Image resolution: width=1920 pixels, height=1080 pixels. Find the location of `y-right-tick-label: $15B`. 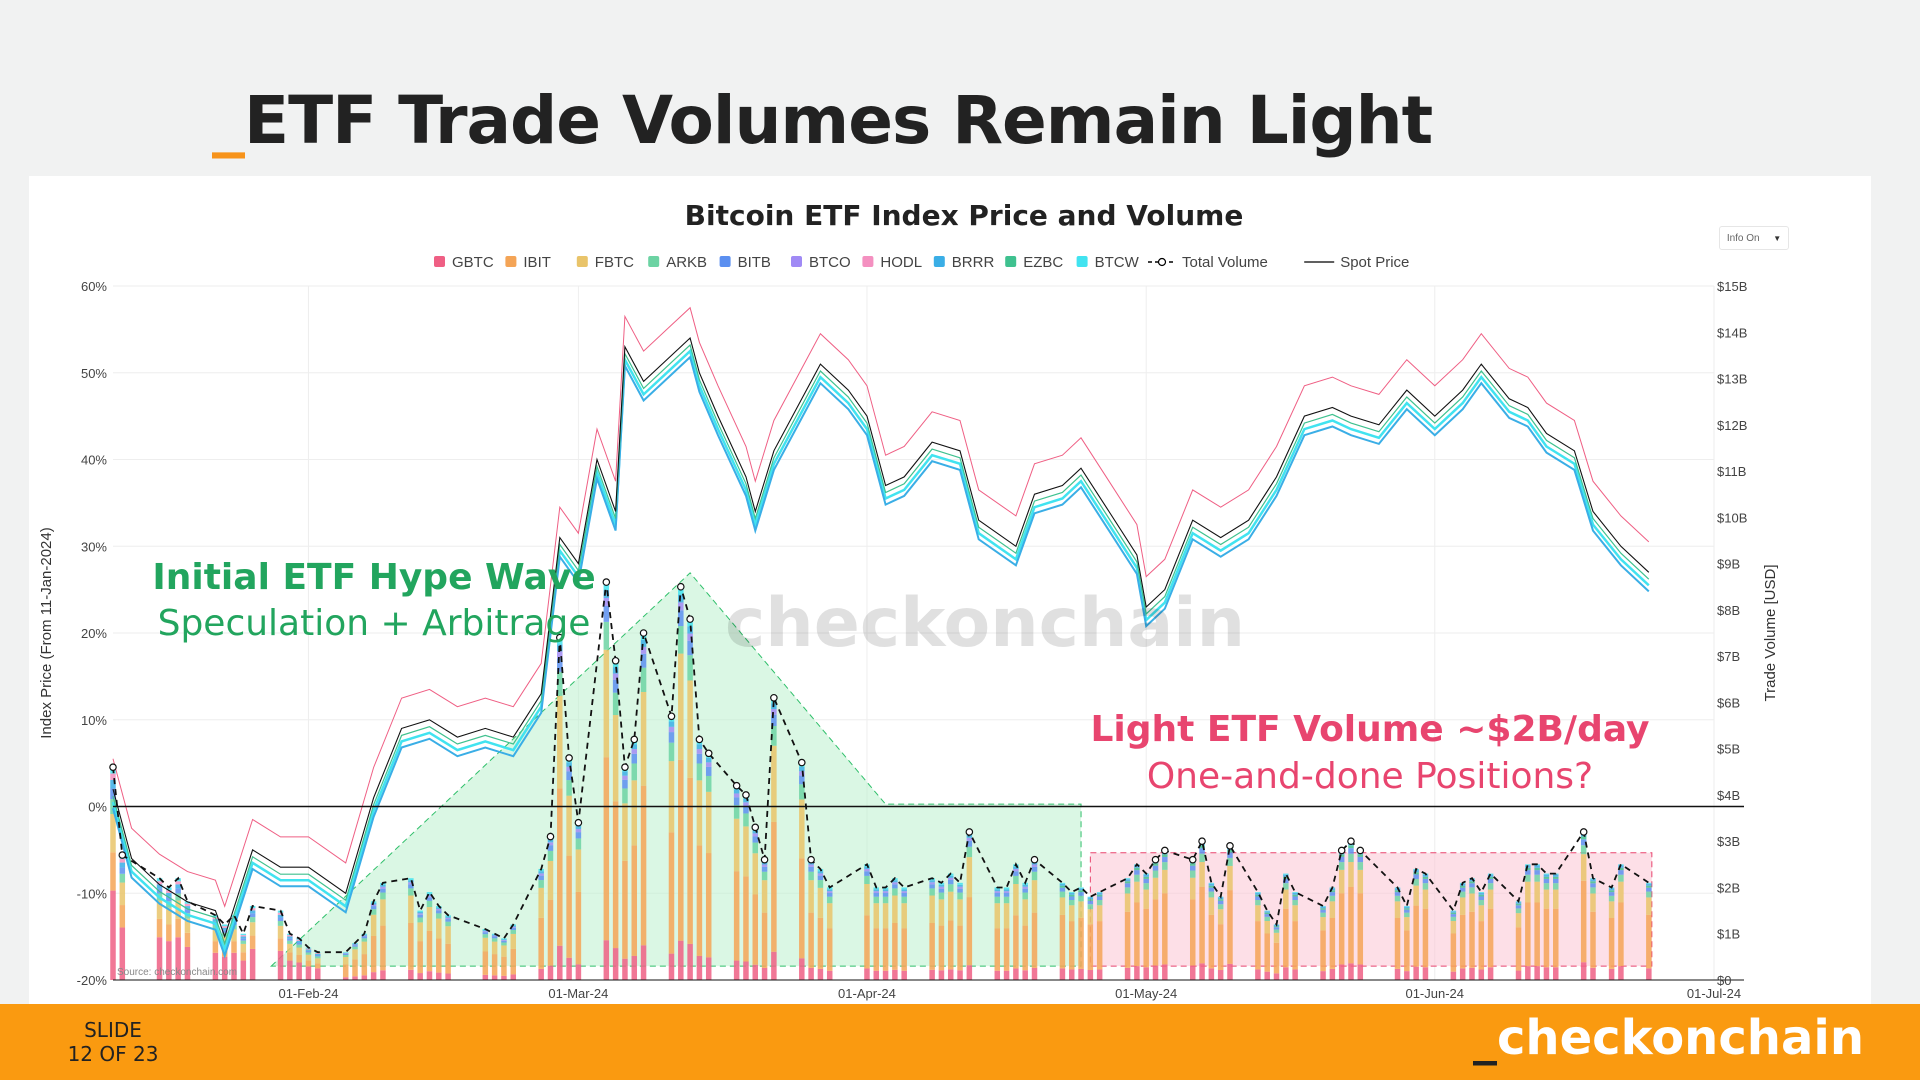

y-right-tick-label: $15B is located at coordinates (1732, 286).